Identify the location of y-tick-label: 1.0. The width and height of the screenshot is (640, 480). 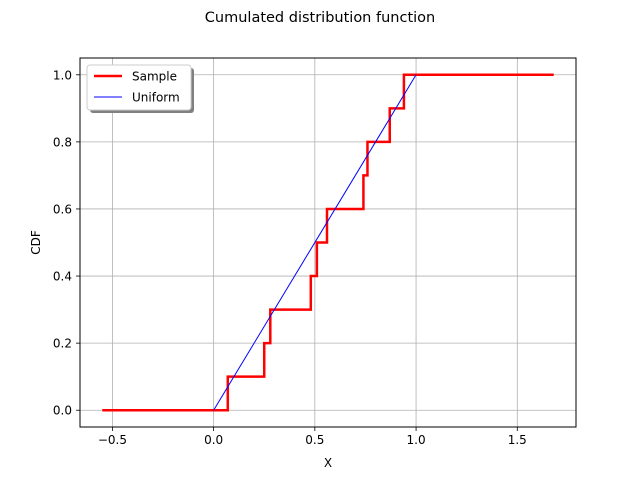
(62, 75).